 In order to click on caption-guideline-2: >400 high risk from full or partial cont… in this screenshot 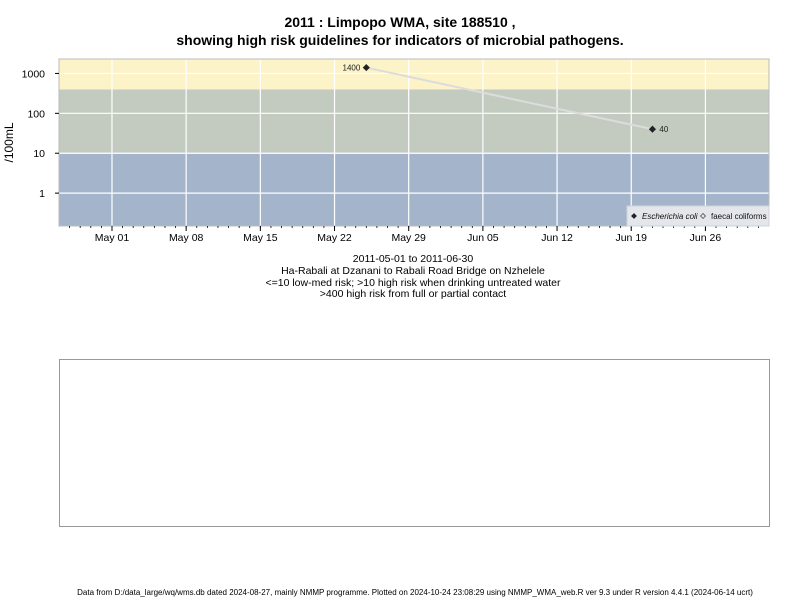, I will do `click(413, 294)`.